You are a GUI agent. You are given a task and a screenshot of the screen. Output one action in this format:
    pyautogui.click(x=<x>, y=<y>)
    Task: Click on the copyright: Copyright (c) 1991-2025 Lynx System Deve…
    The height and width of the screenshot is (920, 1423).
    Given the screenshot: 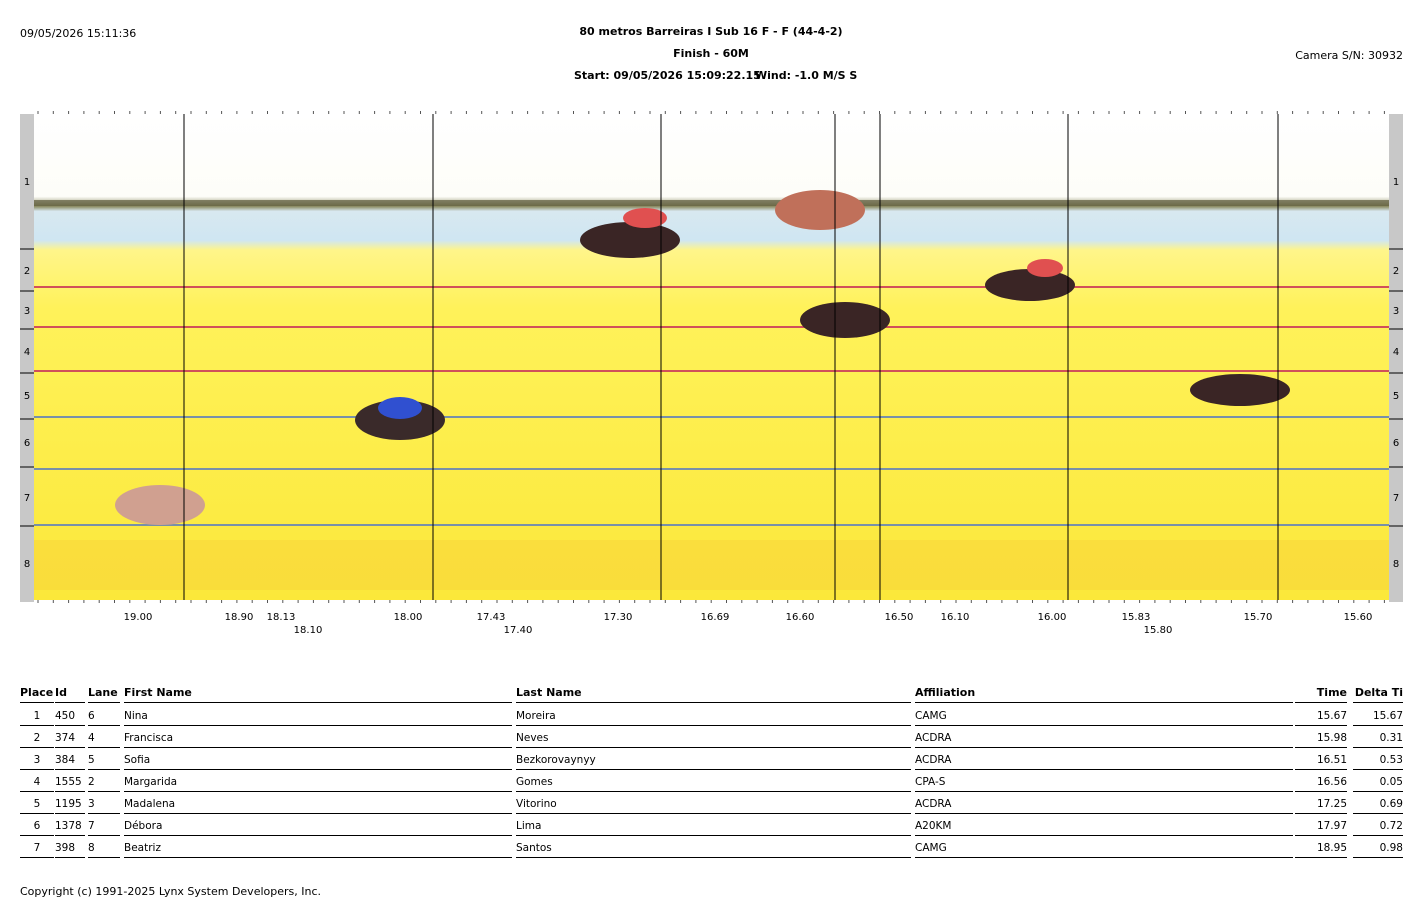 What is the action you would take?
    pyautogui.click(x=171, y=891)
    